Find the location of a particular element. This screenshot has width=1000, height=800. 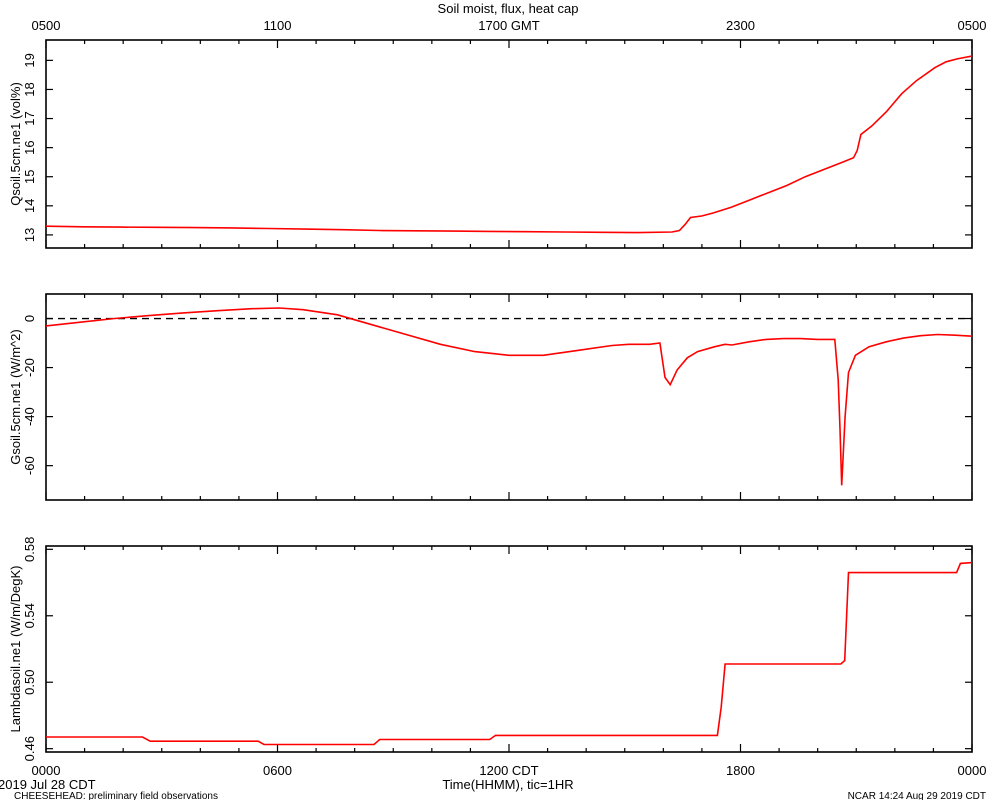

y-tick-label: 0.50 is located at coordinates (29, 682).